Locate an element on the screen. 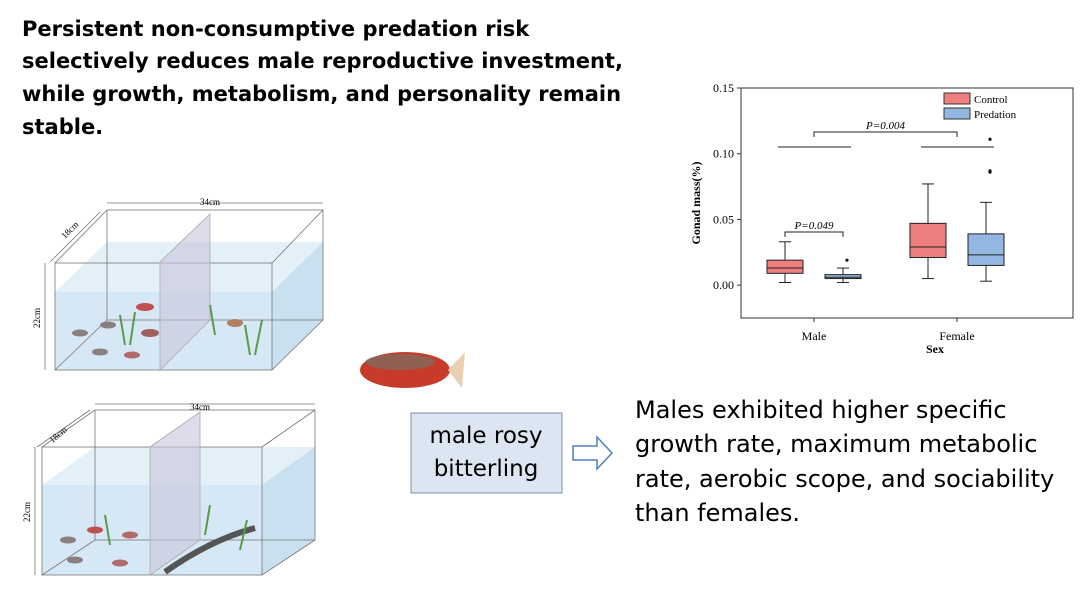  x-tick-label: Female is located at coordinates (956, 336).